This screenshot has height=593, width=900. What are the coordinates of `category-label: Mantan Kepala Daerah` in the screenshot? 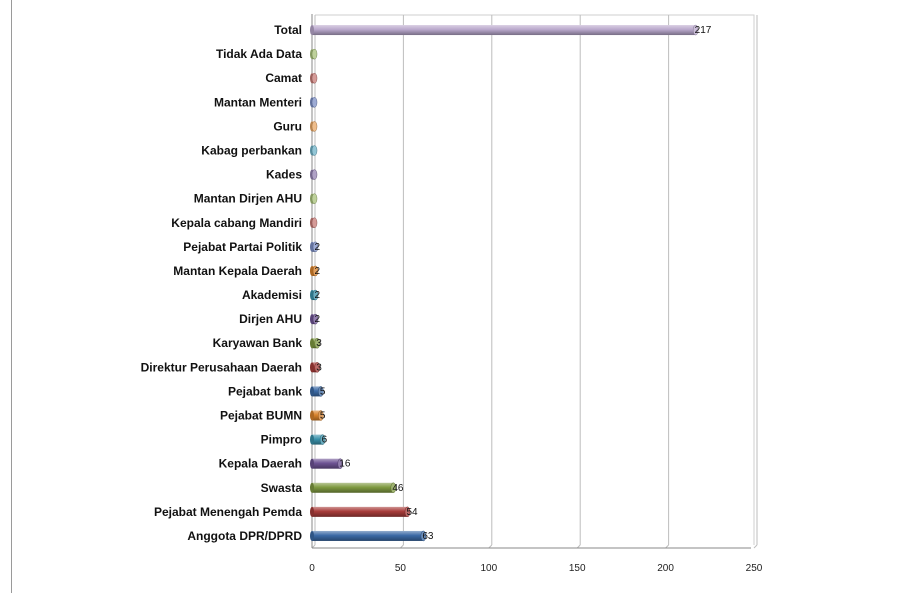 It's located at (237, 271).